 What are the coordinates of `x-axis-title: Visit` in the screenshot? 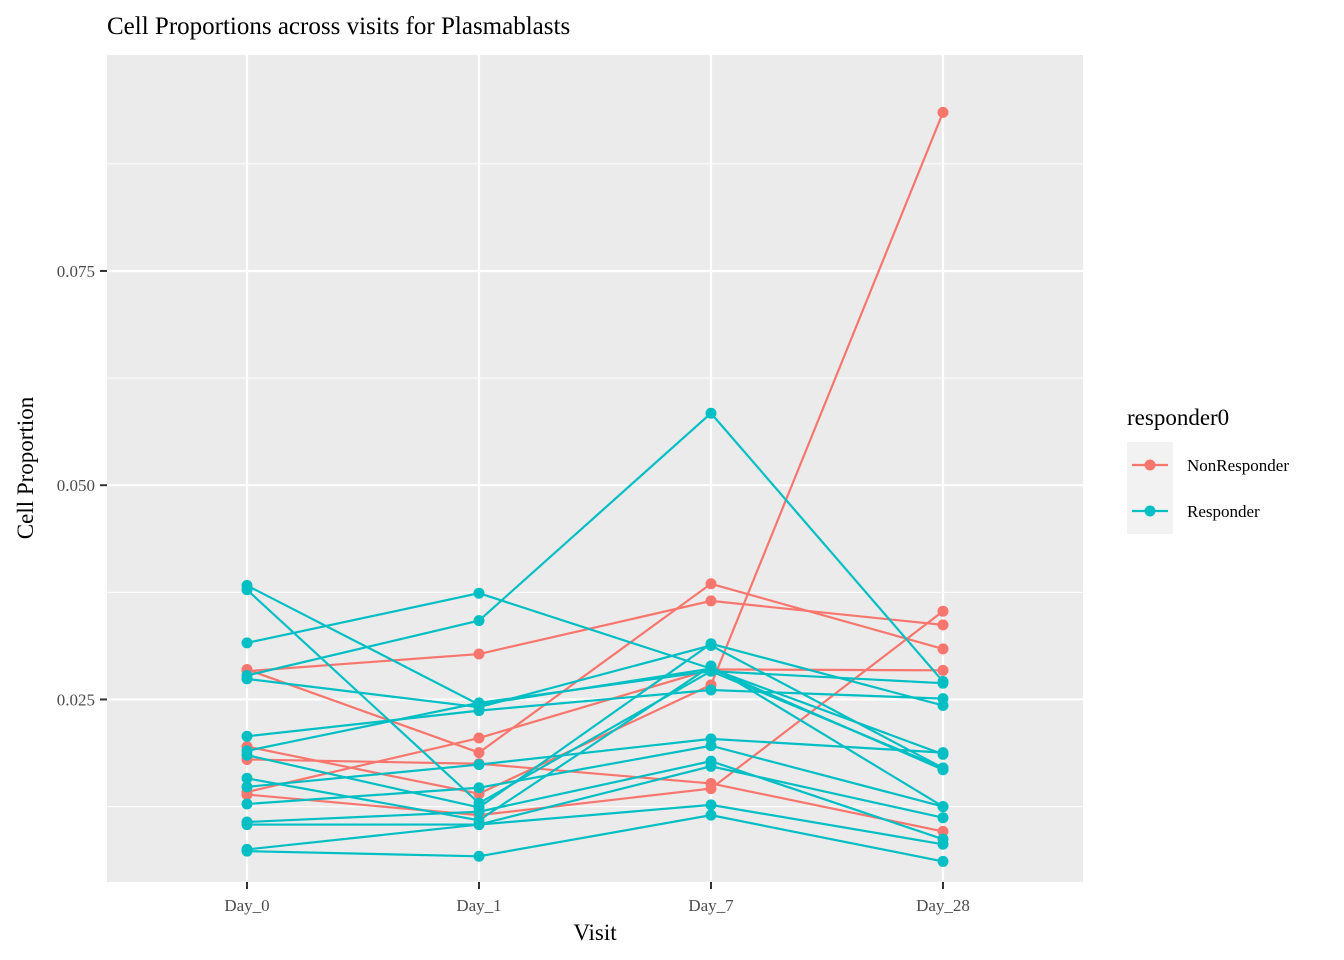 It's located at (595, 932).